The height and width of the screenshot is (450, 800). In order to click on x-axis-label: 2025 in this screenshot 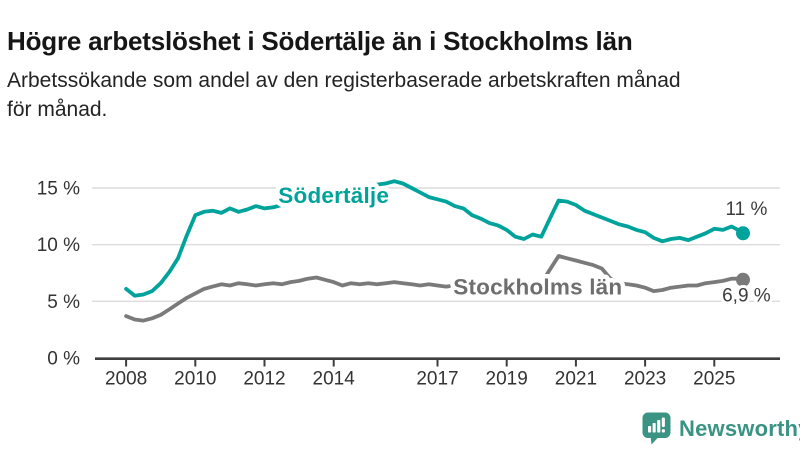, I will do `click(714, 379)`.